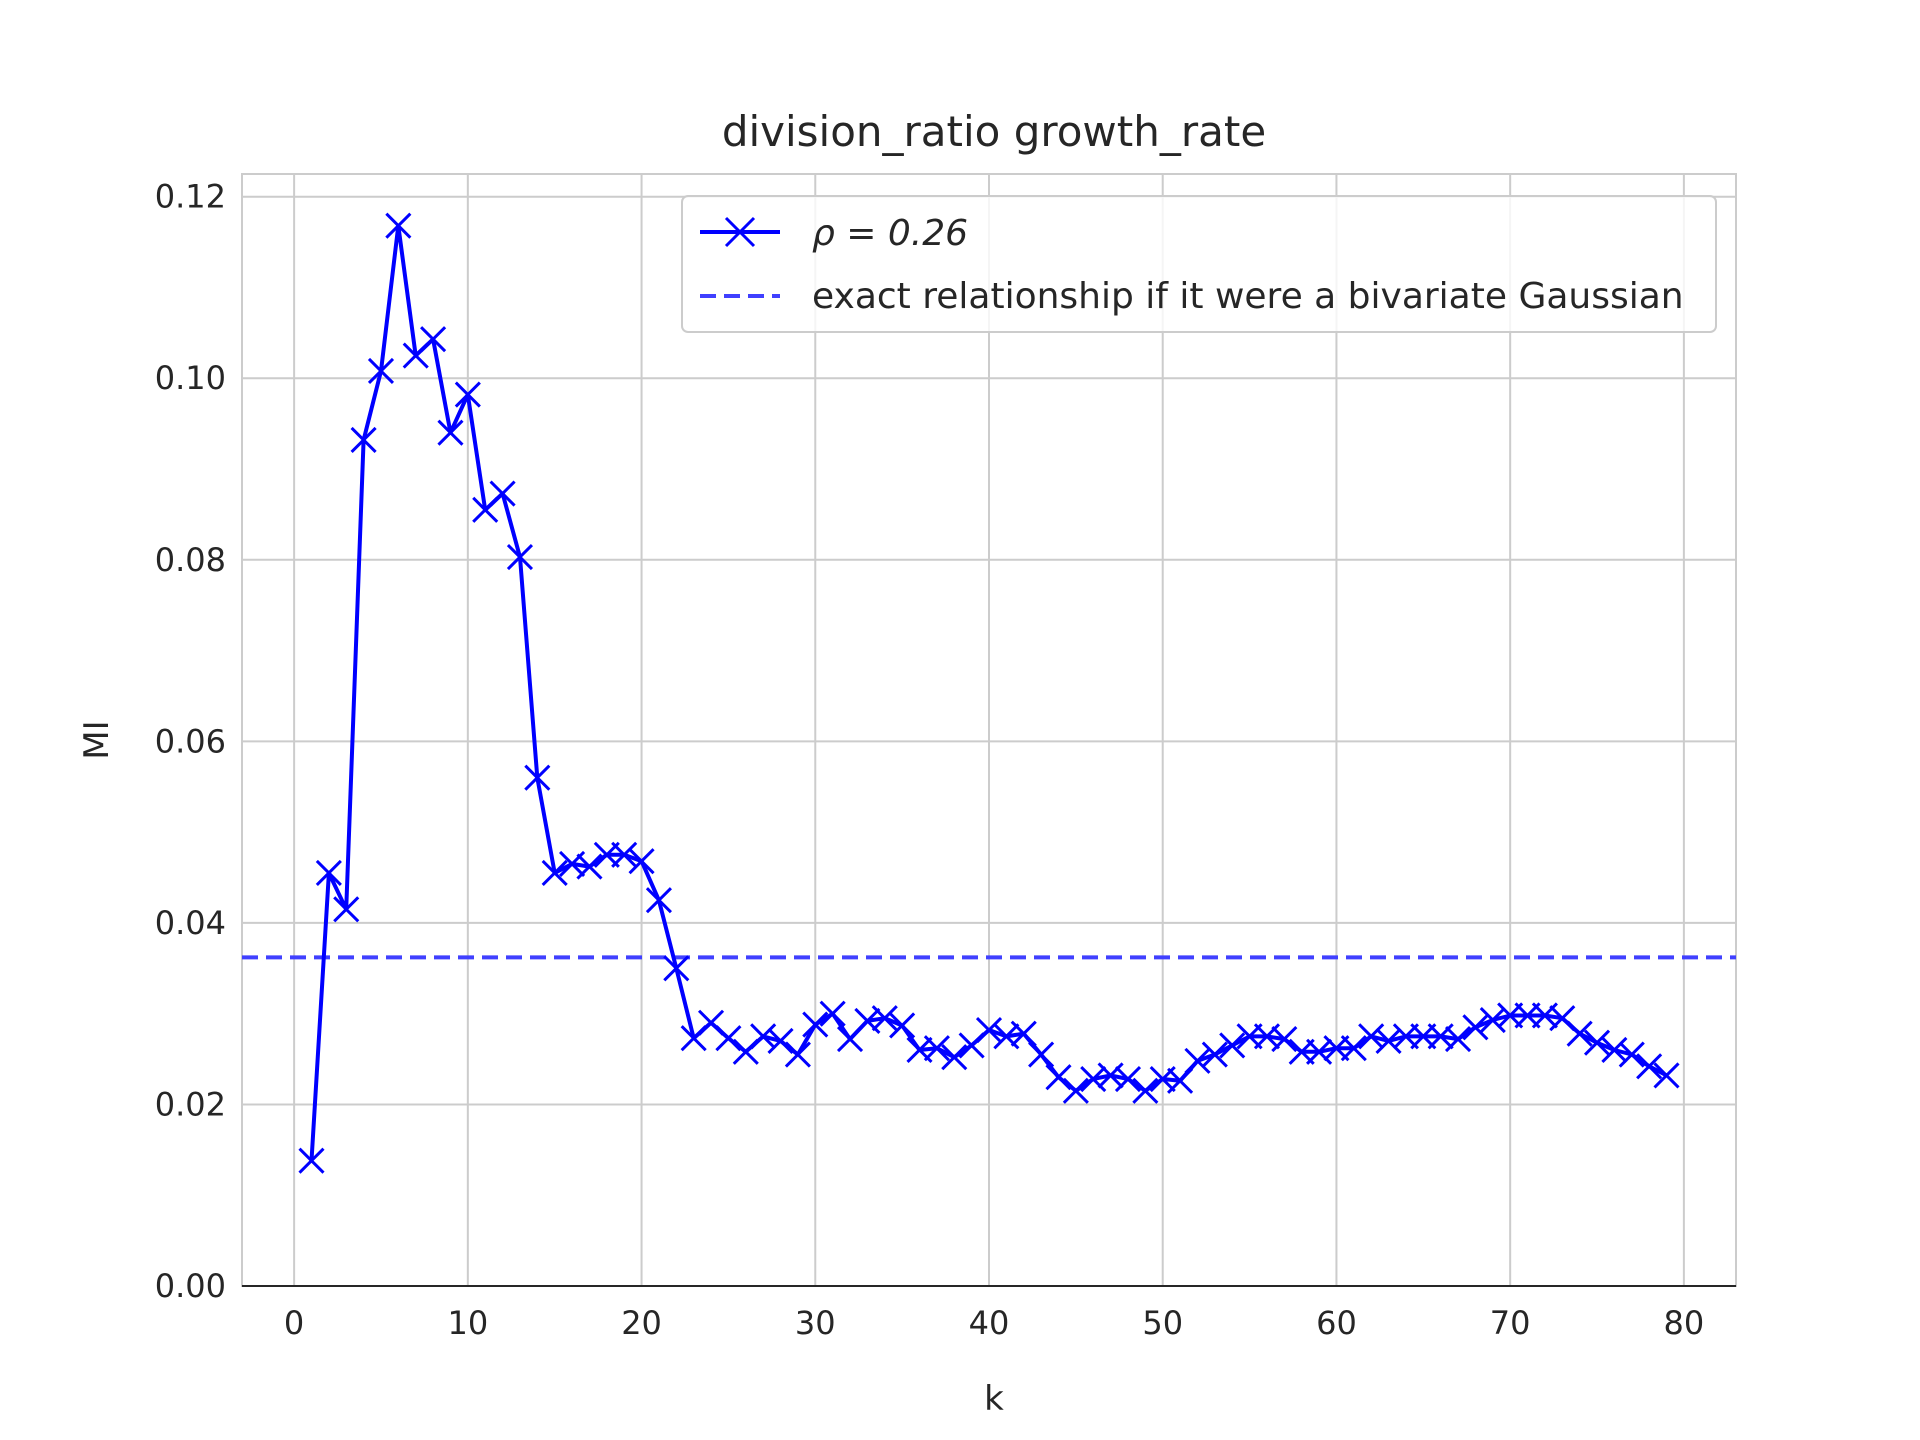 The width and height of the screenshot is (1920, 1440). What do you see at coordinates (190, 1104) in the screenshot?
I see `y-tick-label: 0.02` at bounding box center [190, 1104].